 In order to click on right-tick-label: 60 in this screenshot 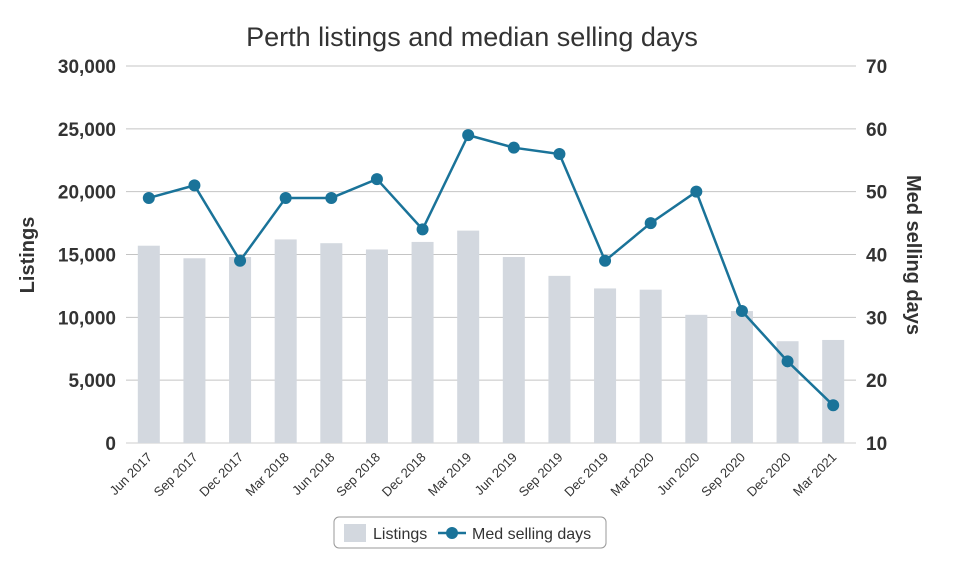, I will do `click(876, 130)`.